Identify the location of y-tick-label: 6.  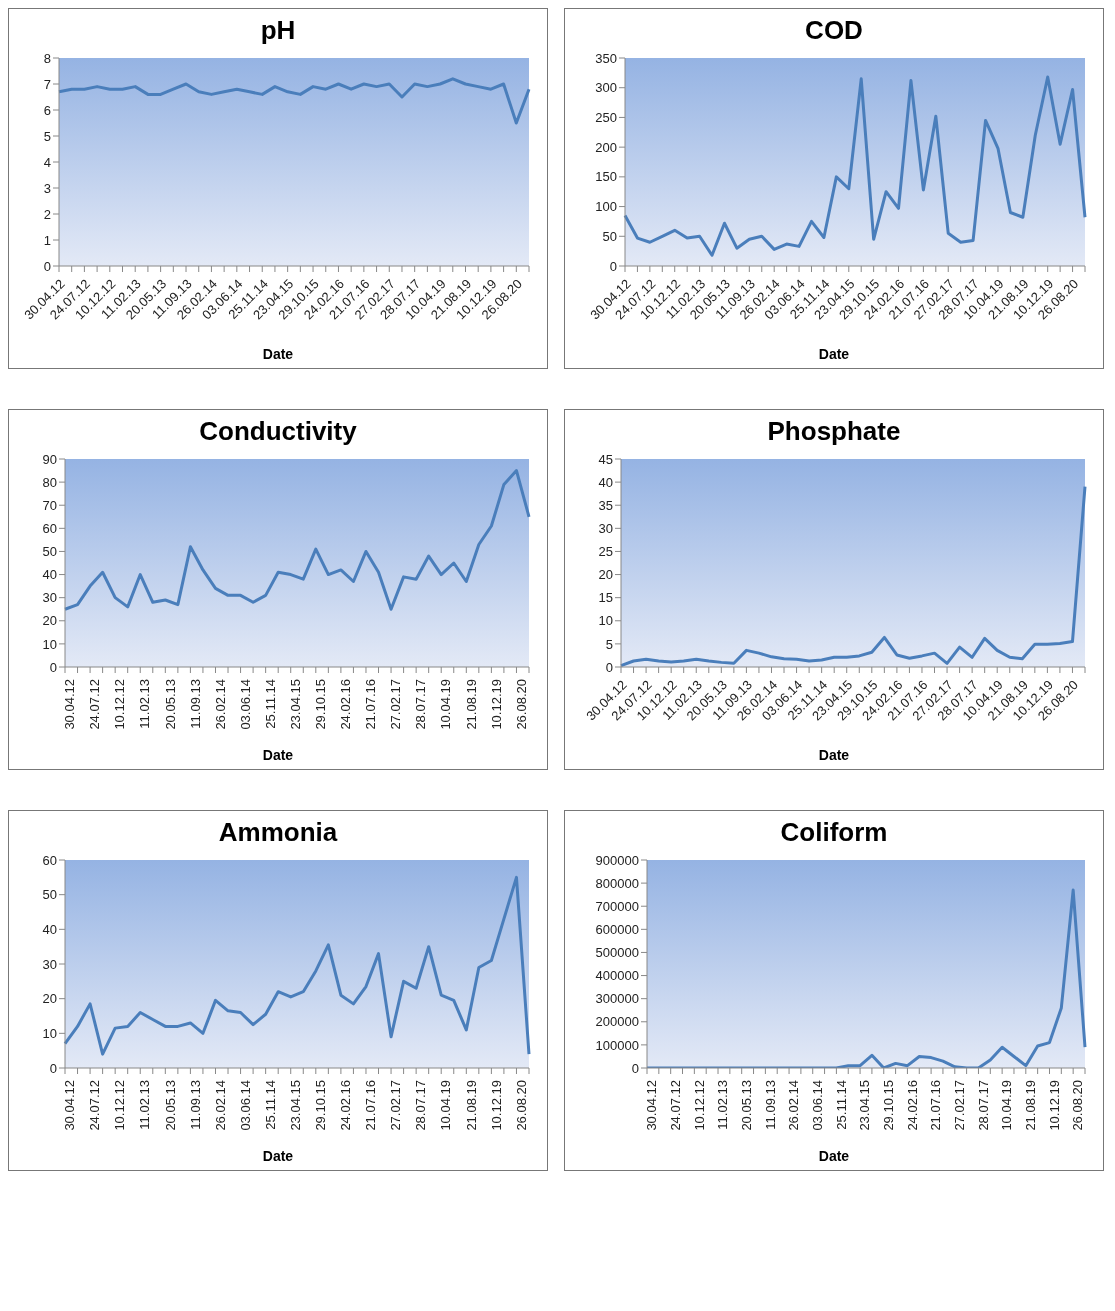
(47, 110).